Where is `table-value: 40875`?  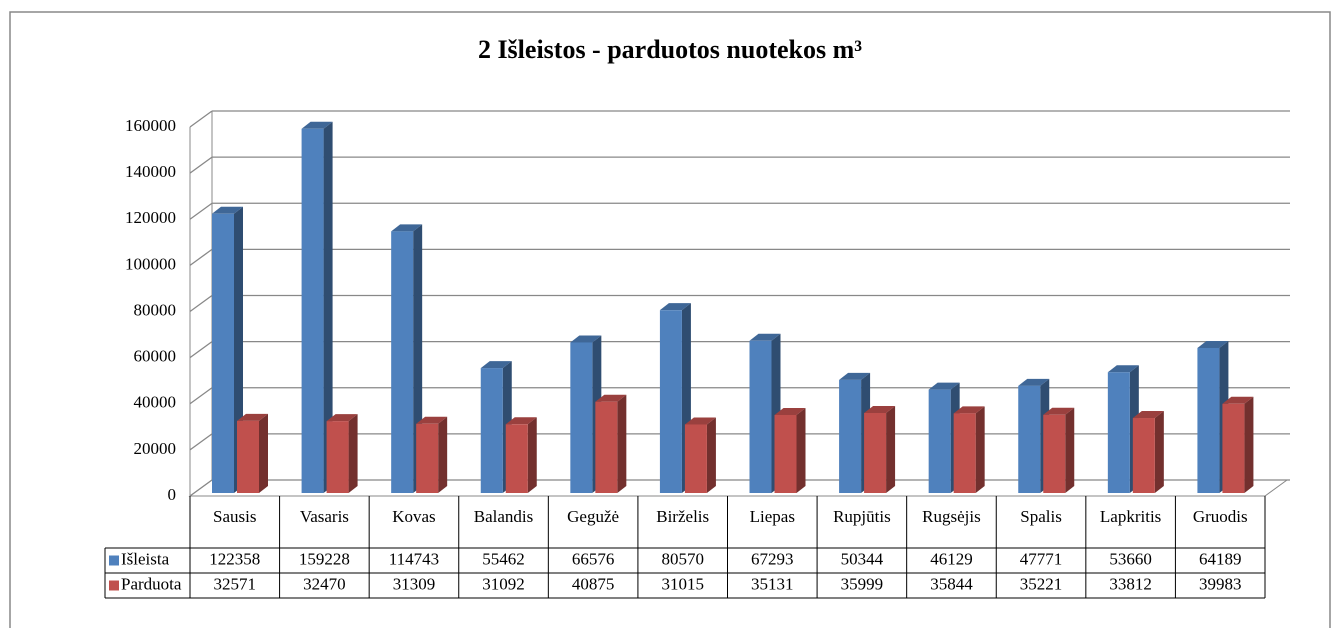
table-value: 40875 is located at coordinates (593, 583).